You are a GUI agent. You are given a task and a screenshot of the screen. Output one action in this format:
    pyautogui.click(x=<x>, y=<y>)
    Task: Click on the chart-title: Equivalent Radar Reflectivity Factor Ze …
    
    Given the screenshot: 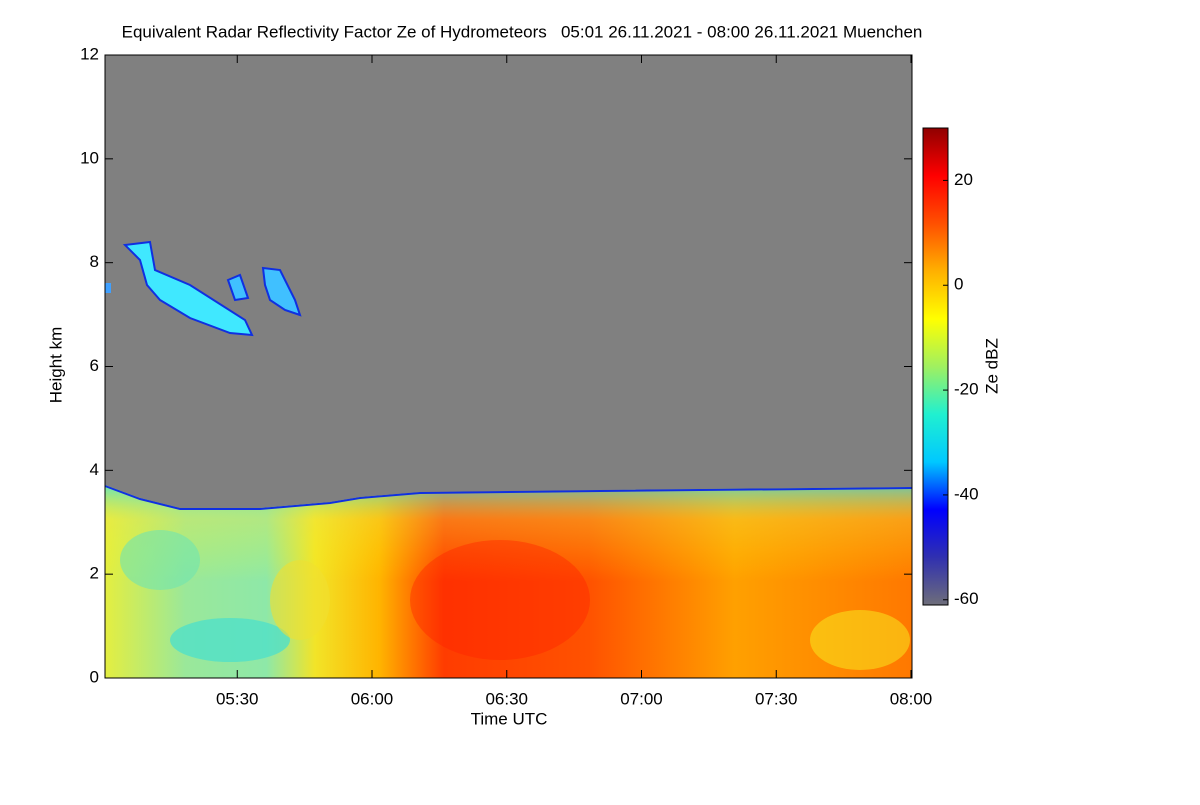 What is the action you would take?
    pyautogui.click(x=522, y=31)
    